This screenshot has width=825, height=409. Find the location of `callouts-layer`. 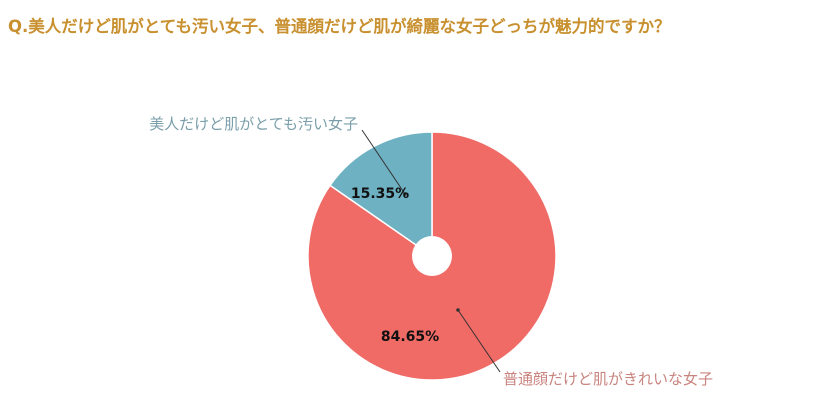

callouts-layer is located at coordinates (431, 251).